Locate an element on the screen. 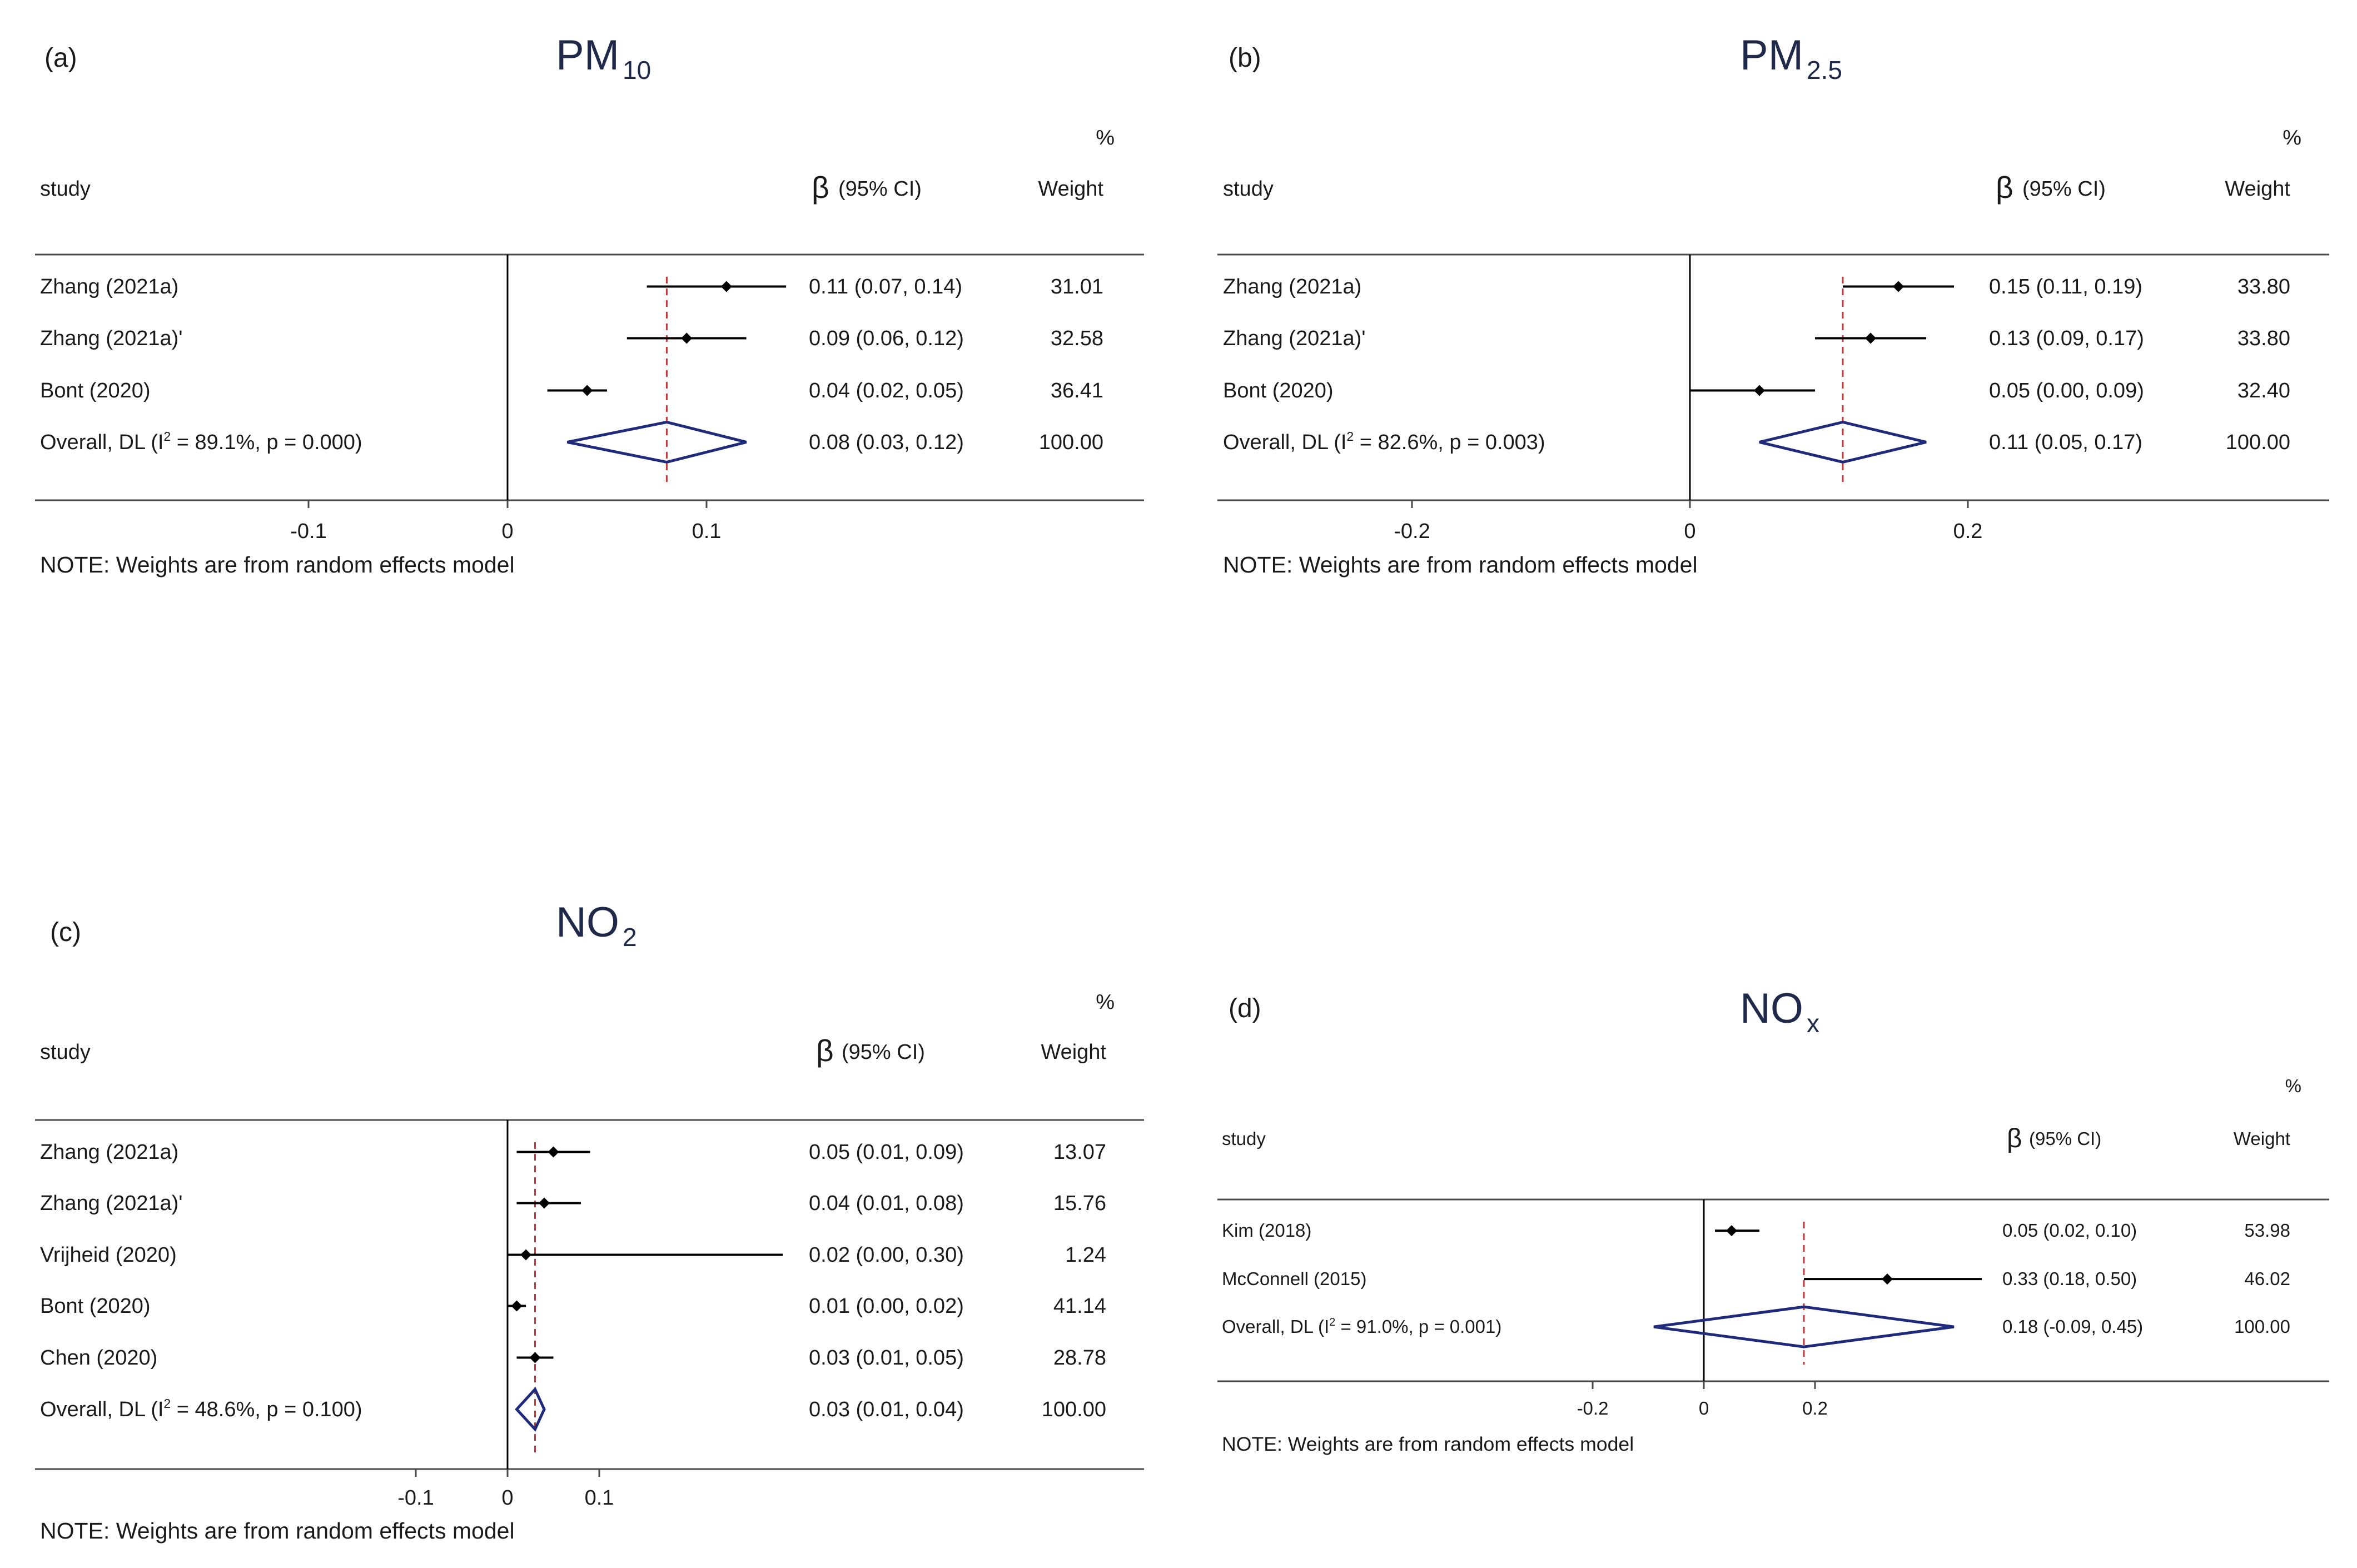 The image size is (2357, 1568). estimate-ci-text: 0.05 (0.02, 0.10) is located at coordinates (2069, 1230).